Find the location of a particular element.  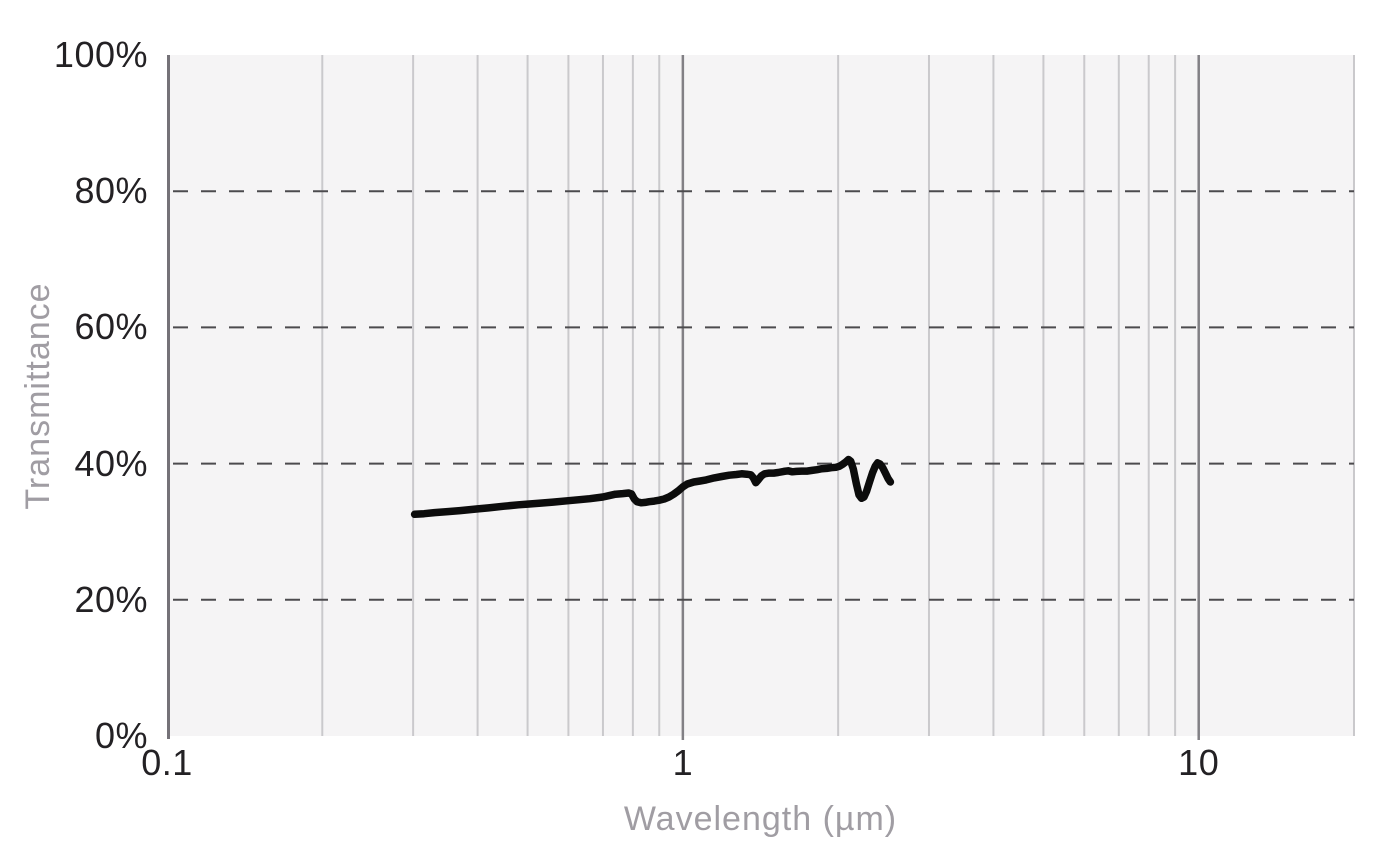

x-axis-title: Wavelength (µm) is located at coordinates (760, 819).